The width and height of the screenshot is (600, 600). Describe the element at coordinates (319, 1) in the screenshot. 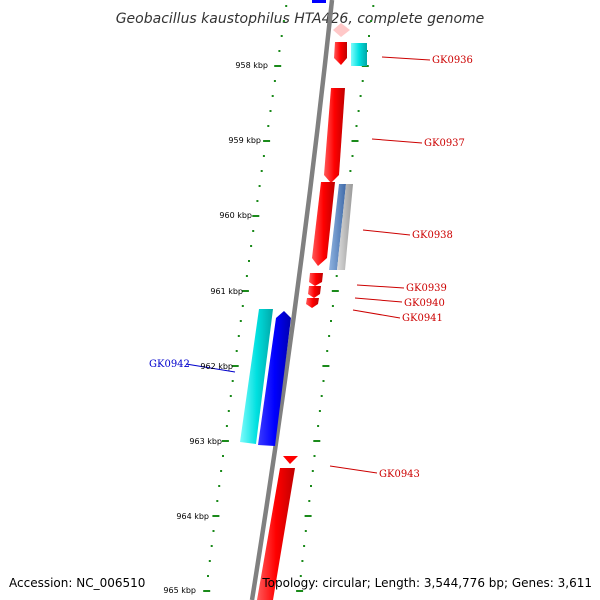

I see `reverse-gene-fragment` at that location.